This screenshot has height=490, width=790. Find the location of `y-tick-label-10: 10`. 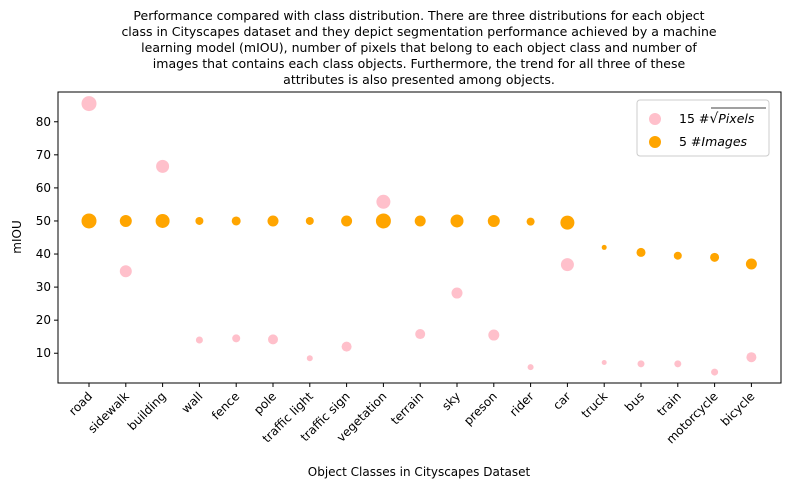

y-tick-label-10: 10 is located at coordinates (43, 353).